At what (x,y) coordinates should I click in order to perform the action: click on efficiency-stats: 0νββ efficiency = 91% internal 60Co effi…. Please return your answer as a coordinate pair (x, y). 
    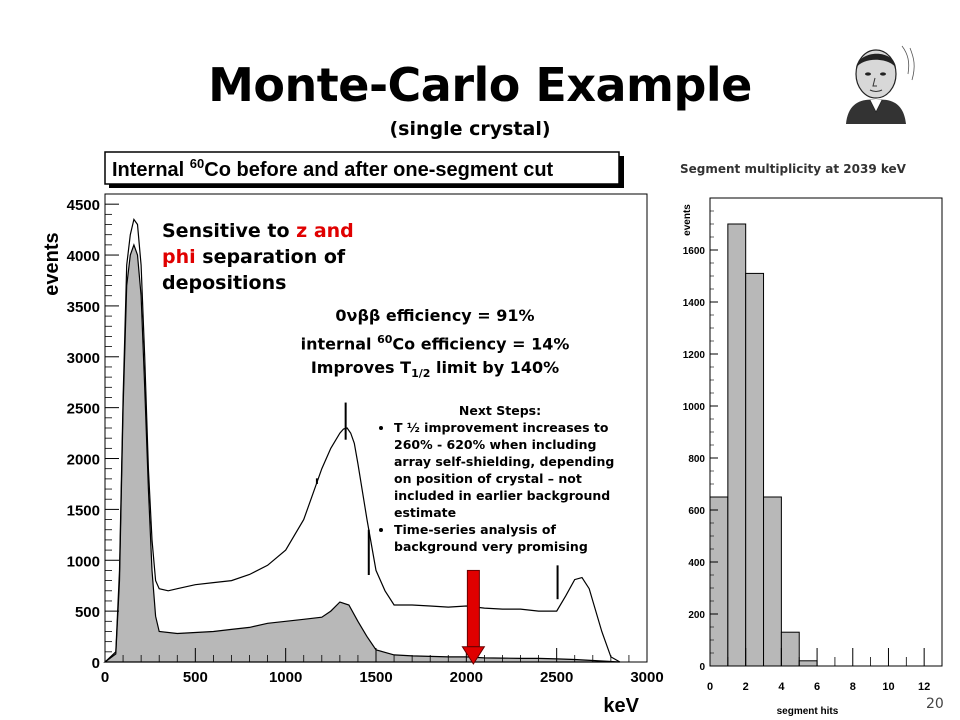
    Looking at the image, I should click on (435, 345).